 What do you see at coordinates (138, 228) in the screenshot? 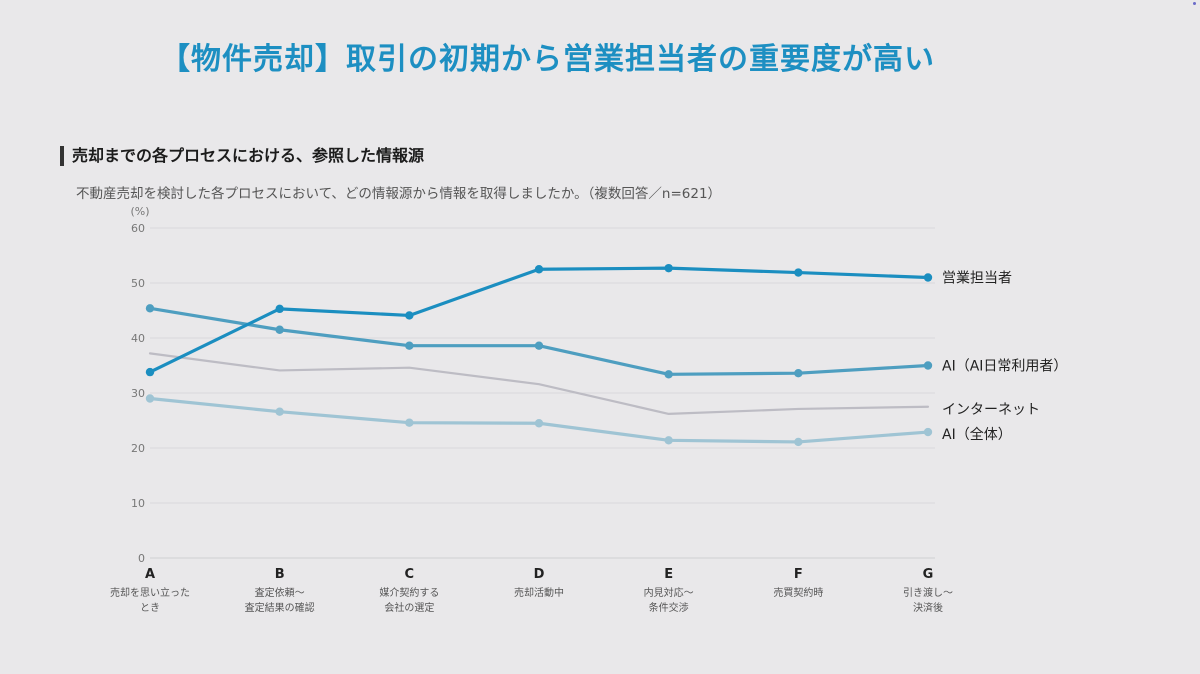
I see `y-tick-label: 60` at bounding box center [138, 228].